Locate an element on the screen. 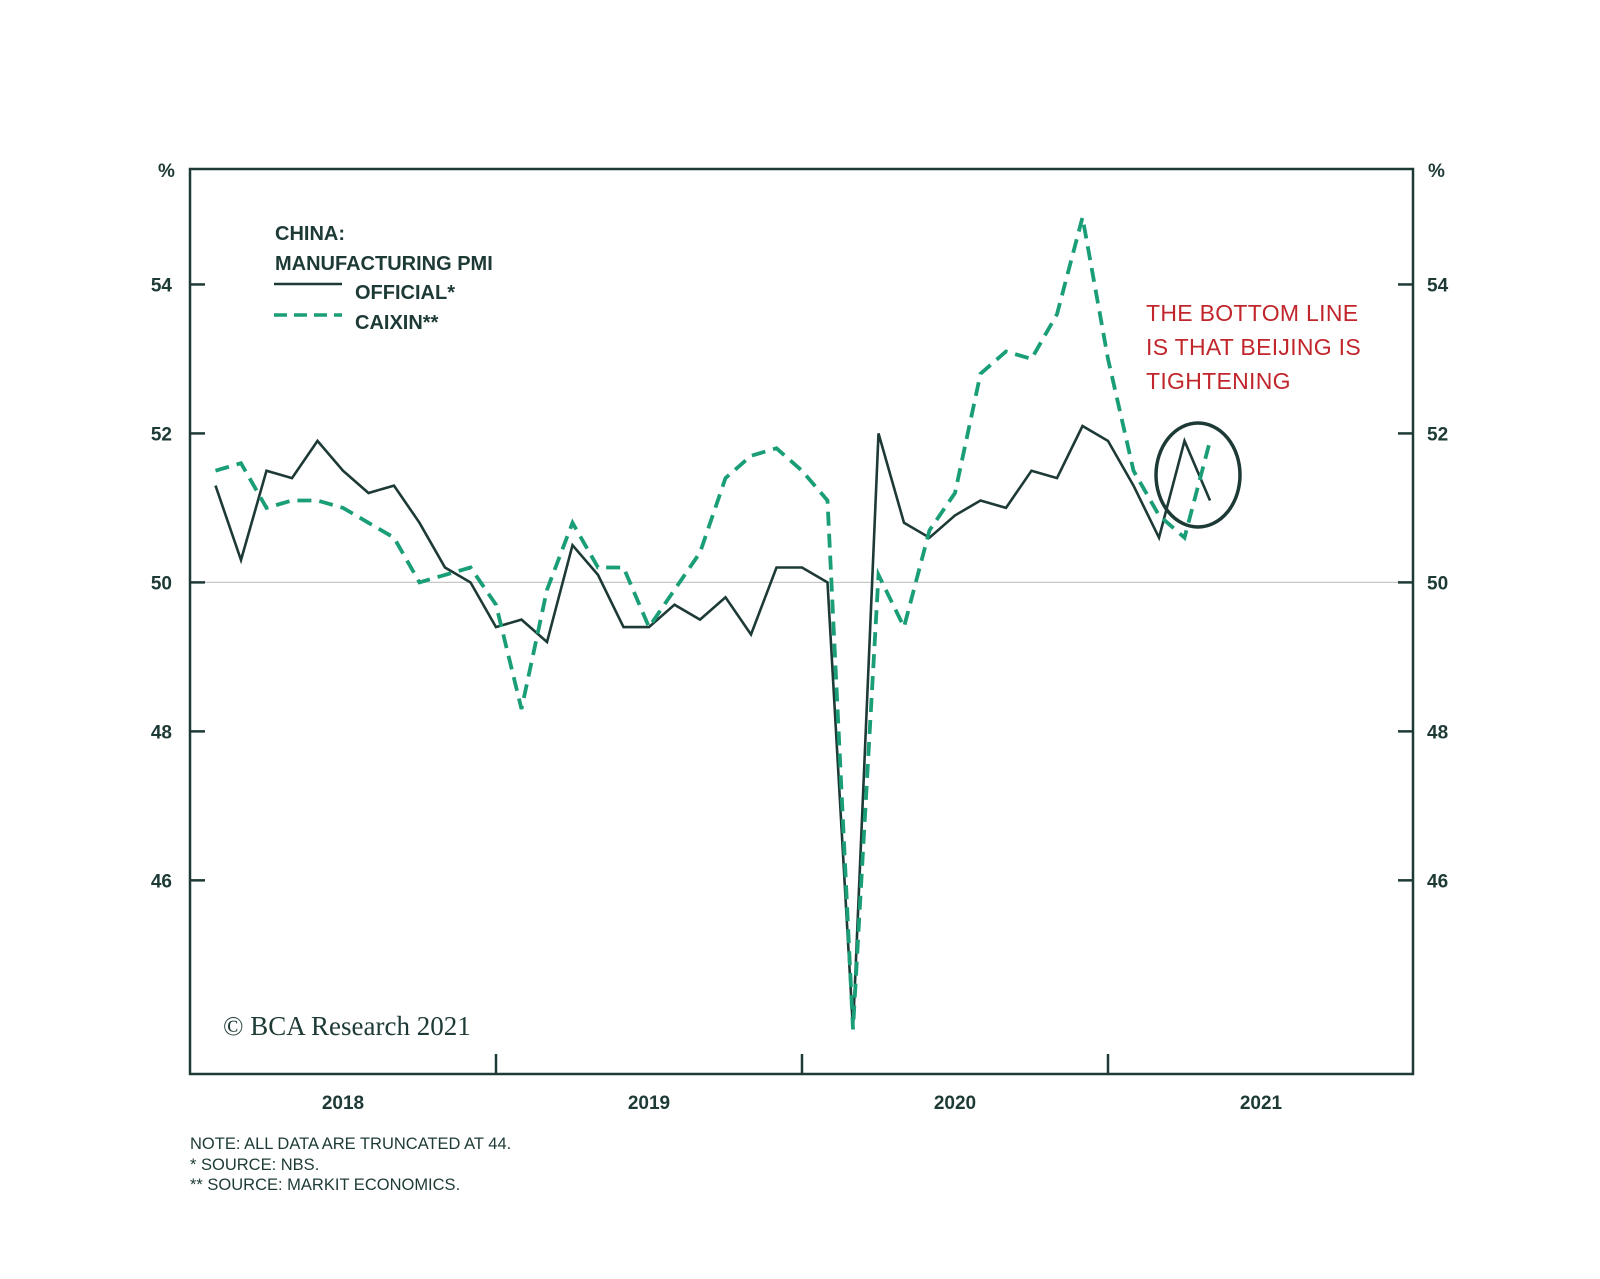  annotation-line3: TIGHTENING is located at coordinates (1218, 381).